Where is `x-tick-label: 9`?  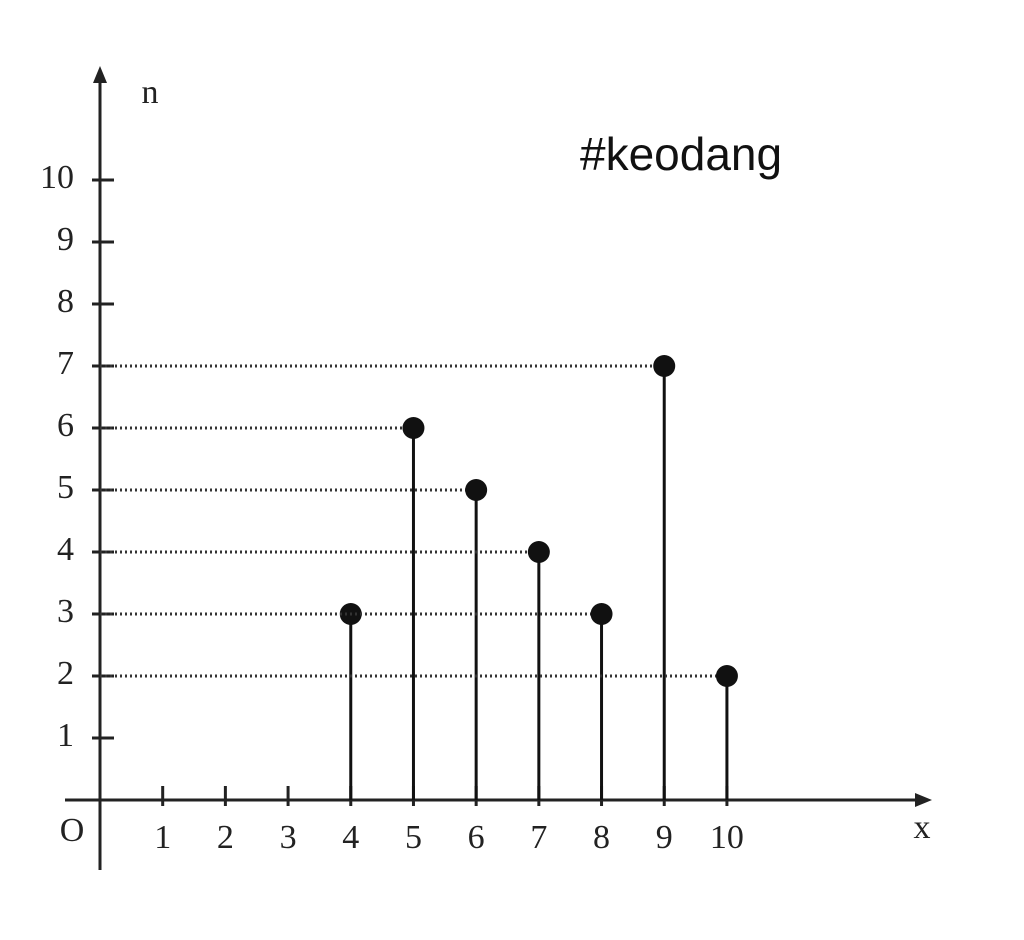
x-tick-label: 9 is located at coordinates (664, 837).